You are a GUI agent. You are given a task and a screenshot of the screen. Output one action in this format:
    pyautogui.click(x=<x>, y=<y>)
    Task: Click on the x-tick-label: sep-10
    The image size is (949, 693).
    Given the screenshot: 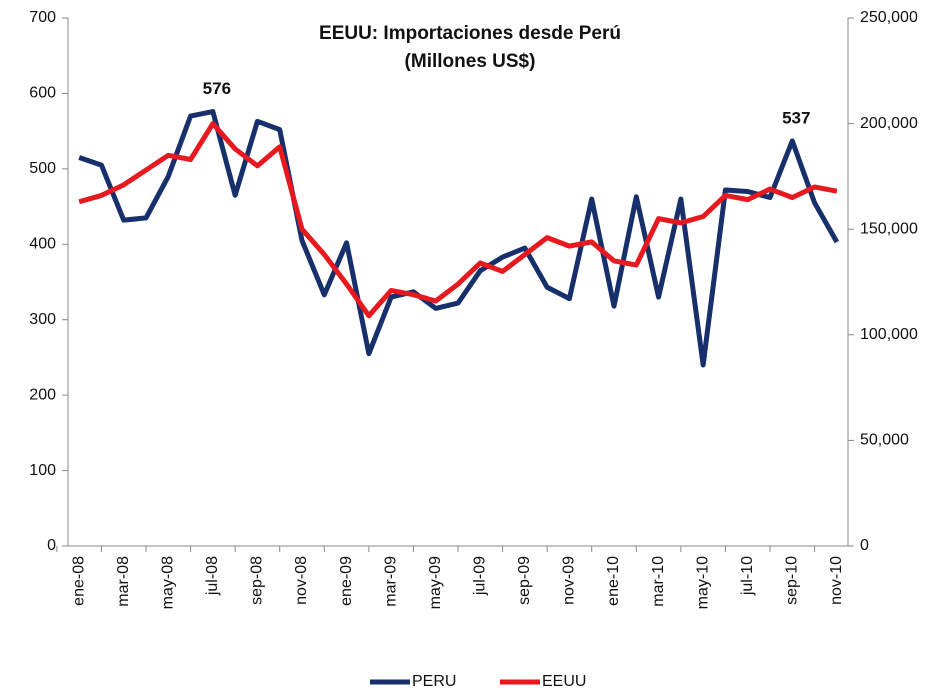 What is the action you would take?
    pyautogui.click(x=792, y=580)
    